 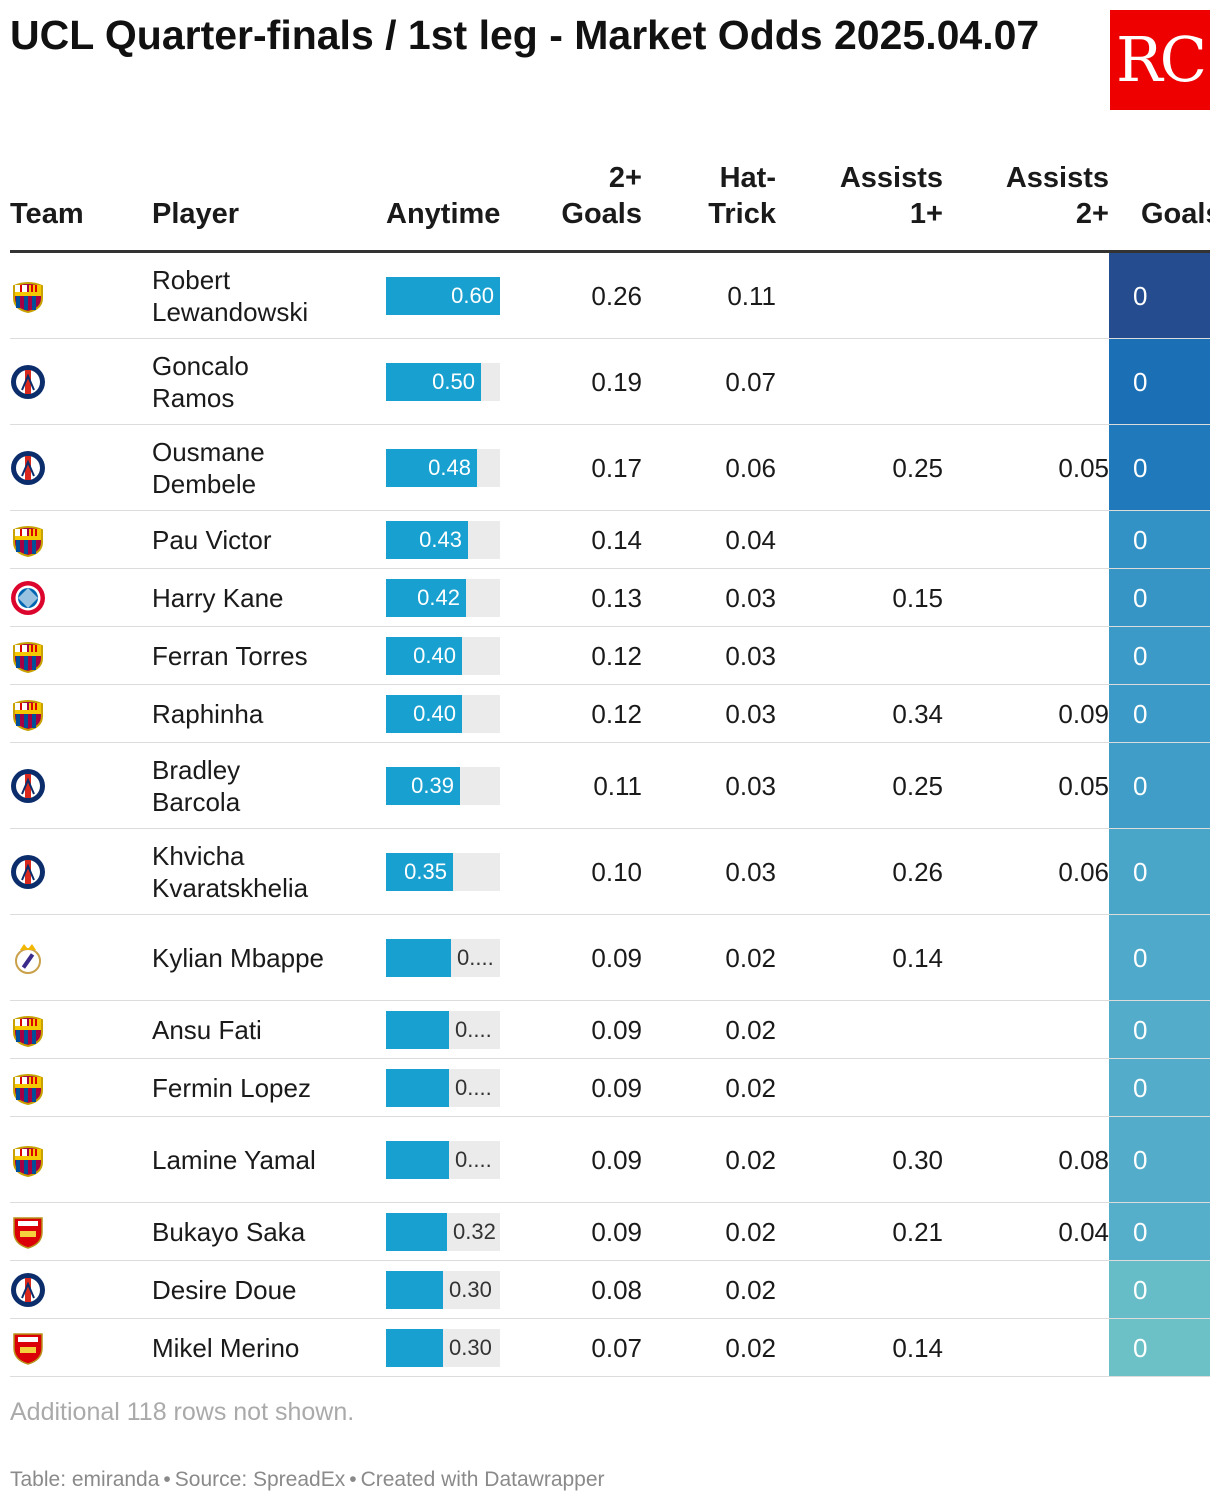 What do you see at coordinates (1026, 467) in the screenshot?
I see `assists-2-cell: 0.05` at bounding box center [1026, 467].